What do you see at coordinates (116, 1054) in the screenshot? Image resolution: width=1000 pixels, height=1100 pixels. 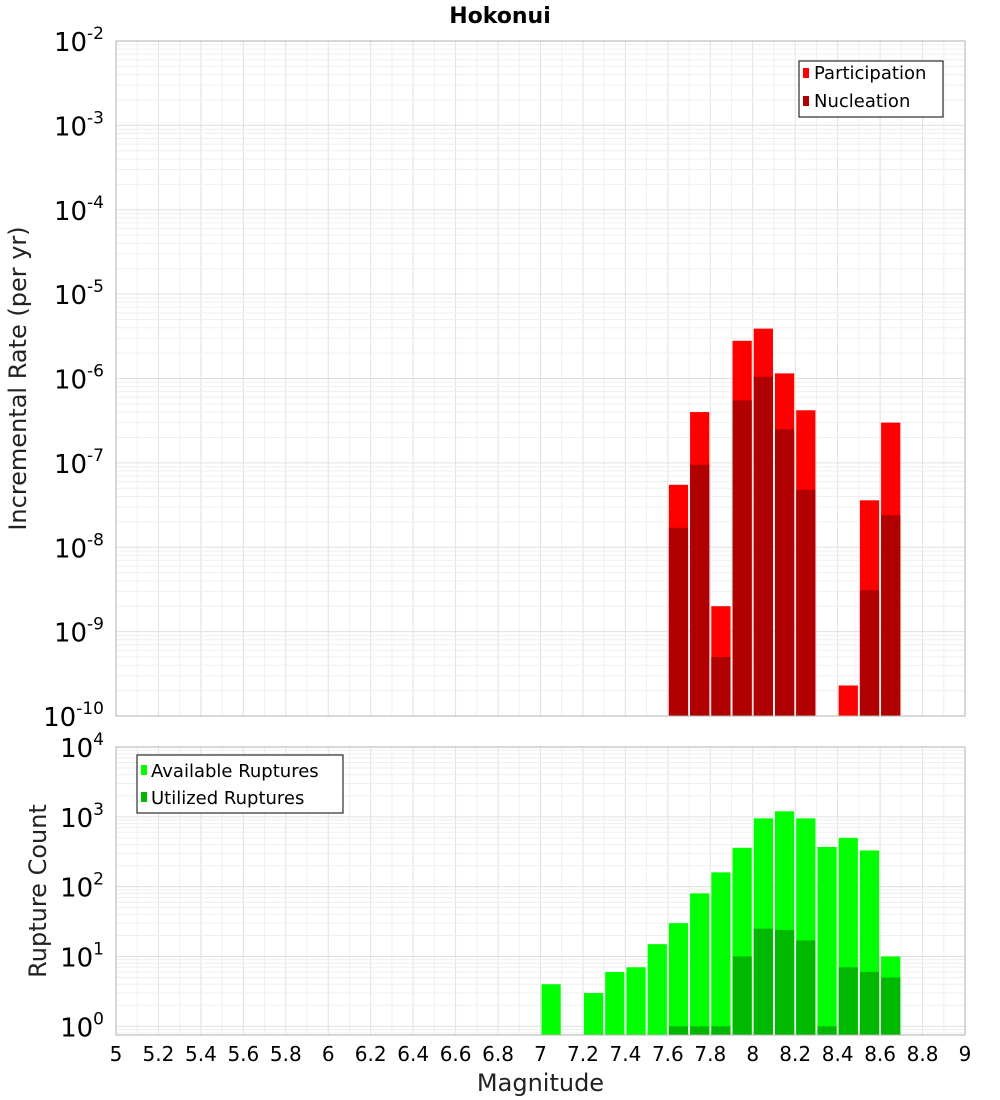 I see `x-tick-label: 5` at bounding box center [116, 1054].